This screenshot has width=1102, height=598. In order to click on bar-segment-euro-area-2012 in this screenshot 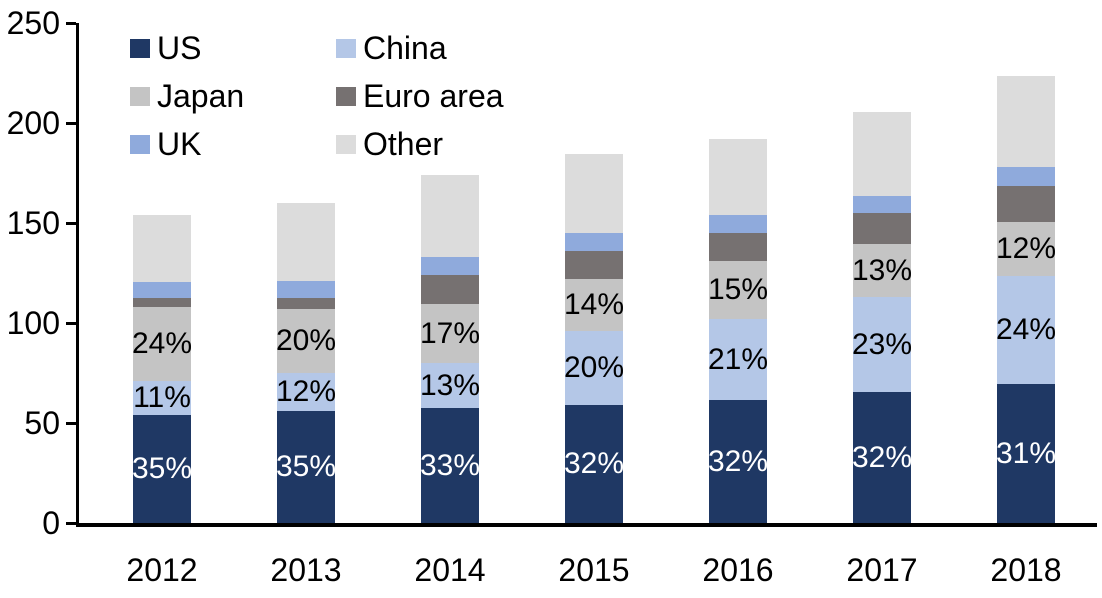, I will do `click(162, 302)`.